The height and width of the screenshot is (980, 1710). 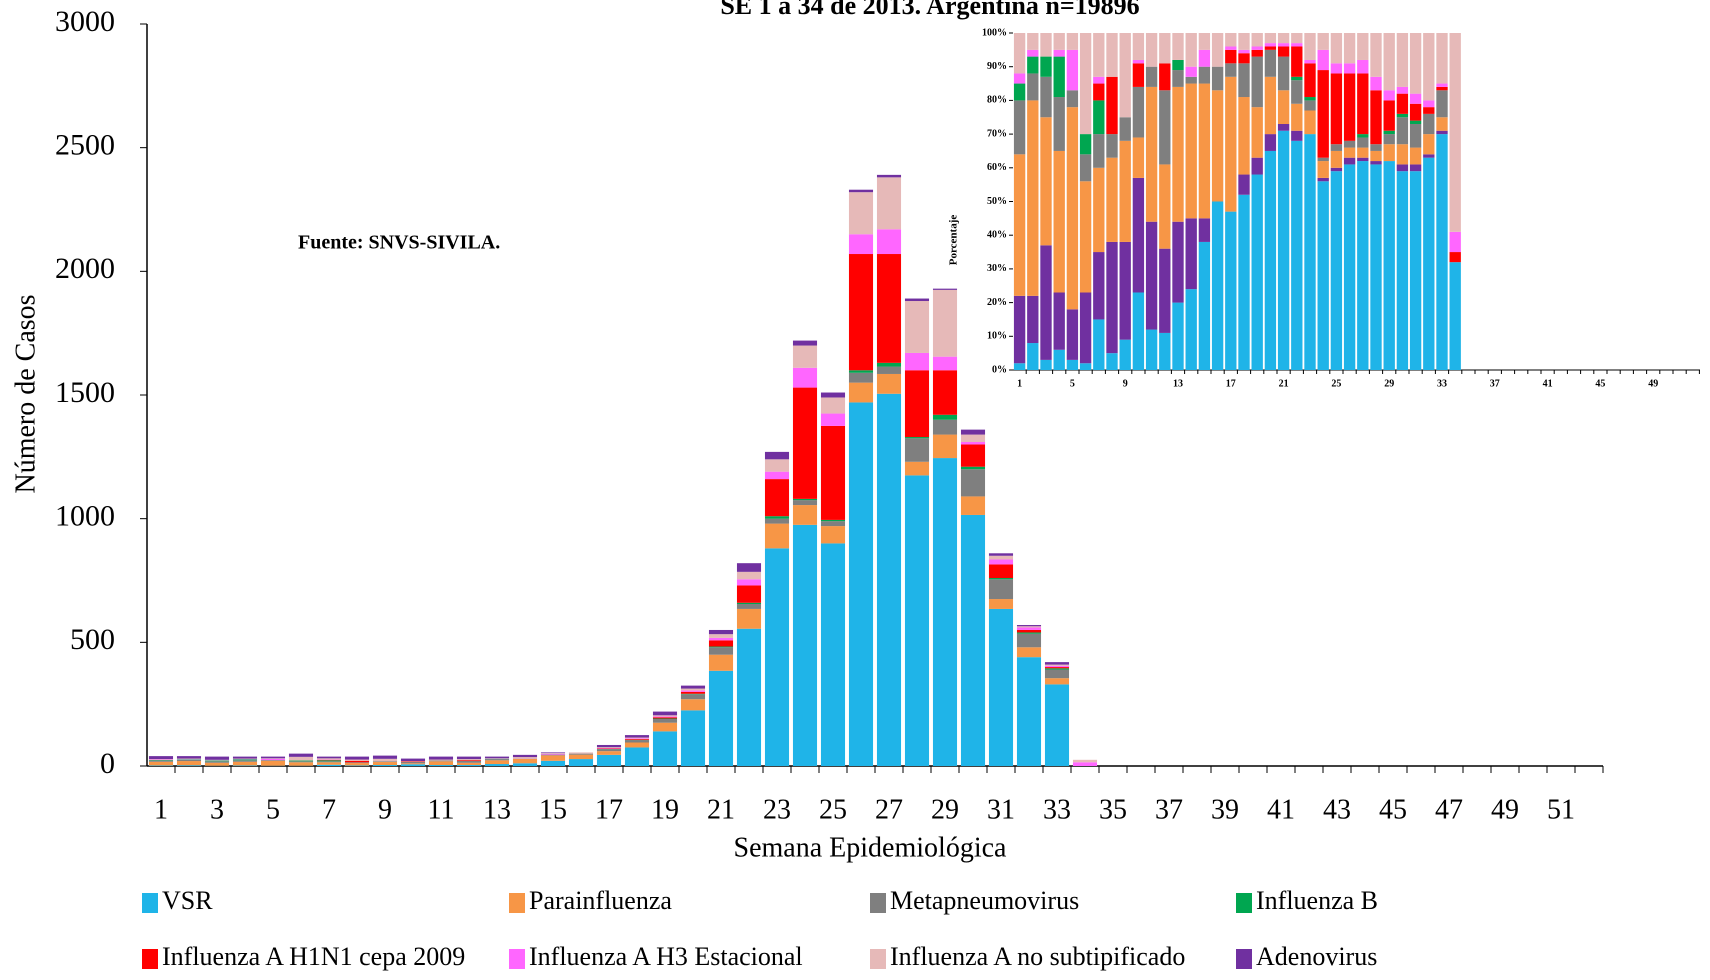 I want to click on x-tick-label: 7, so click(x=329, y=809).